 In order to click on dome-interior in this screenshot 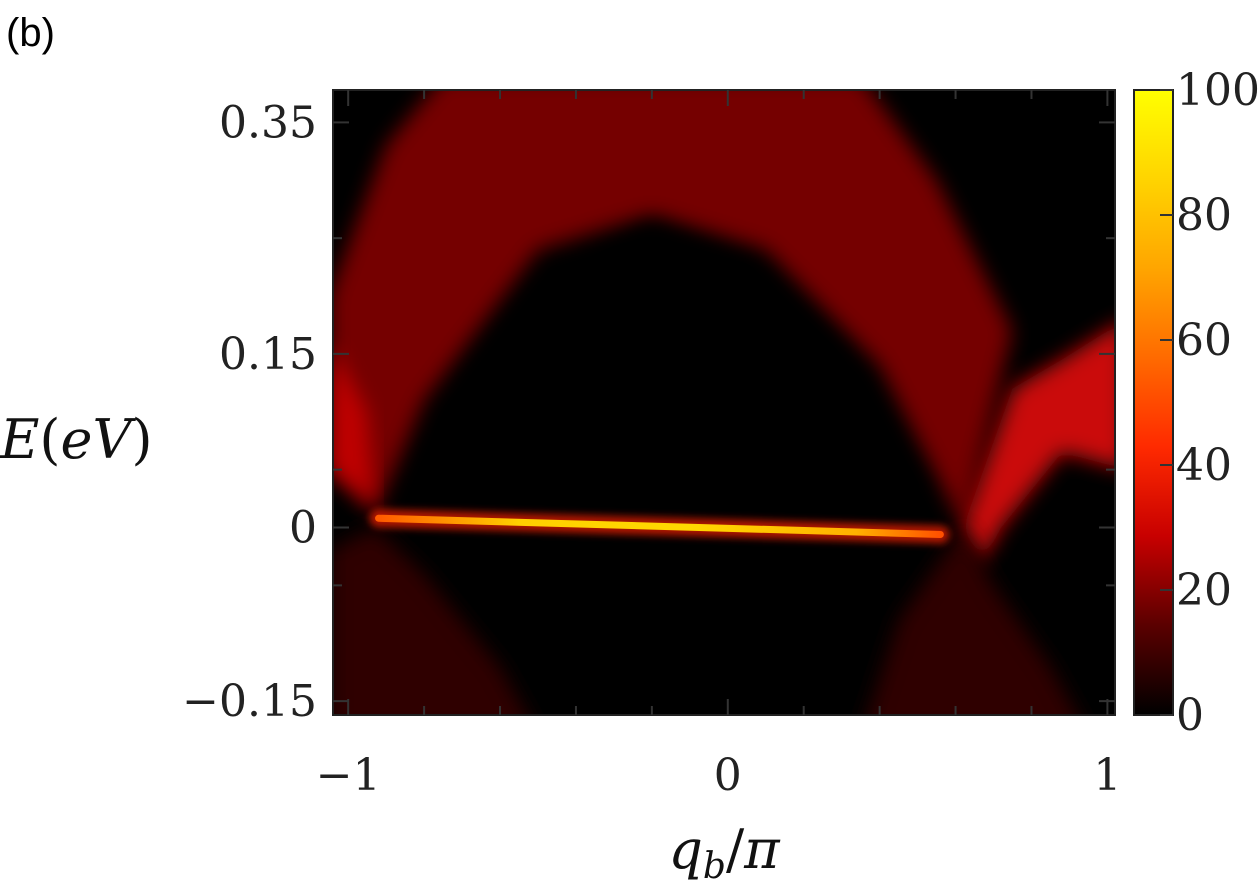, I will do `click(663, 383)`.